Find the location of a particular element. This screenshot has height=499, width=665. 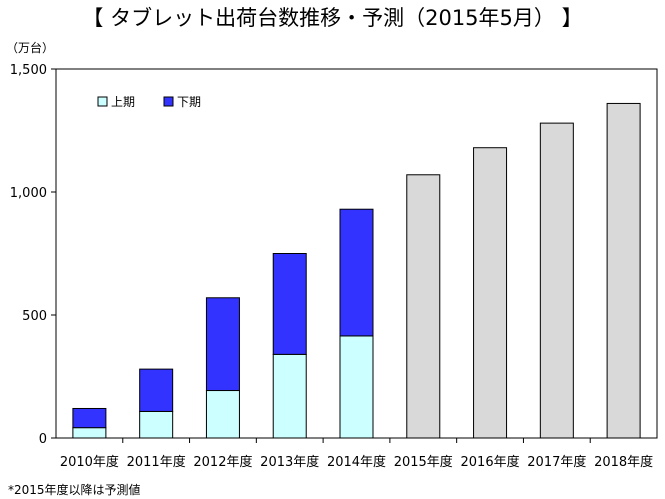

legend-label: 下期 is located at coordinates (189, 102).